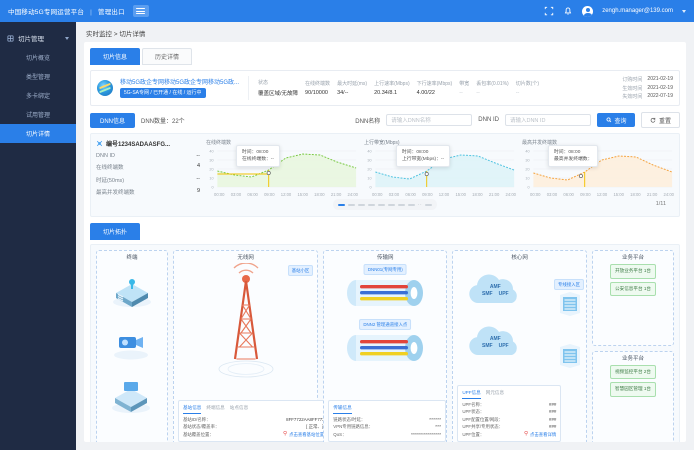 The image size is (694, 450). I want to click on carousel-dashes: ··, so click(385, 204).